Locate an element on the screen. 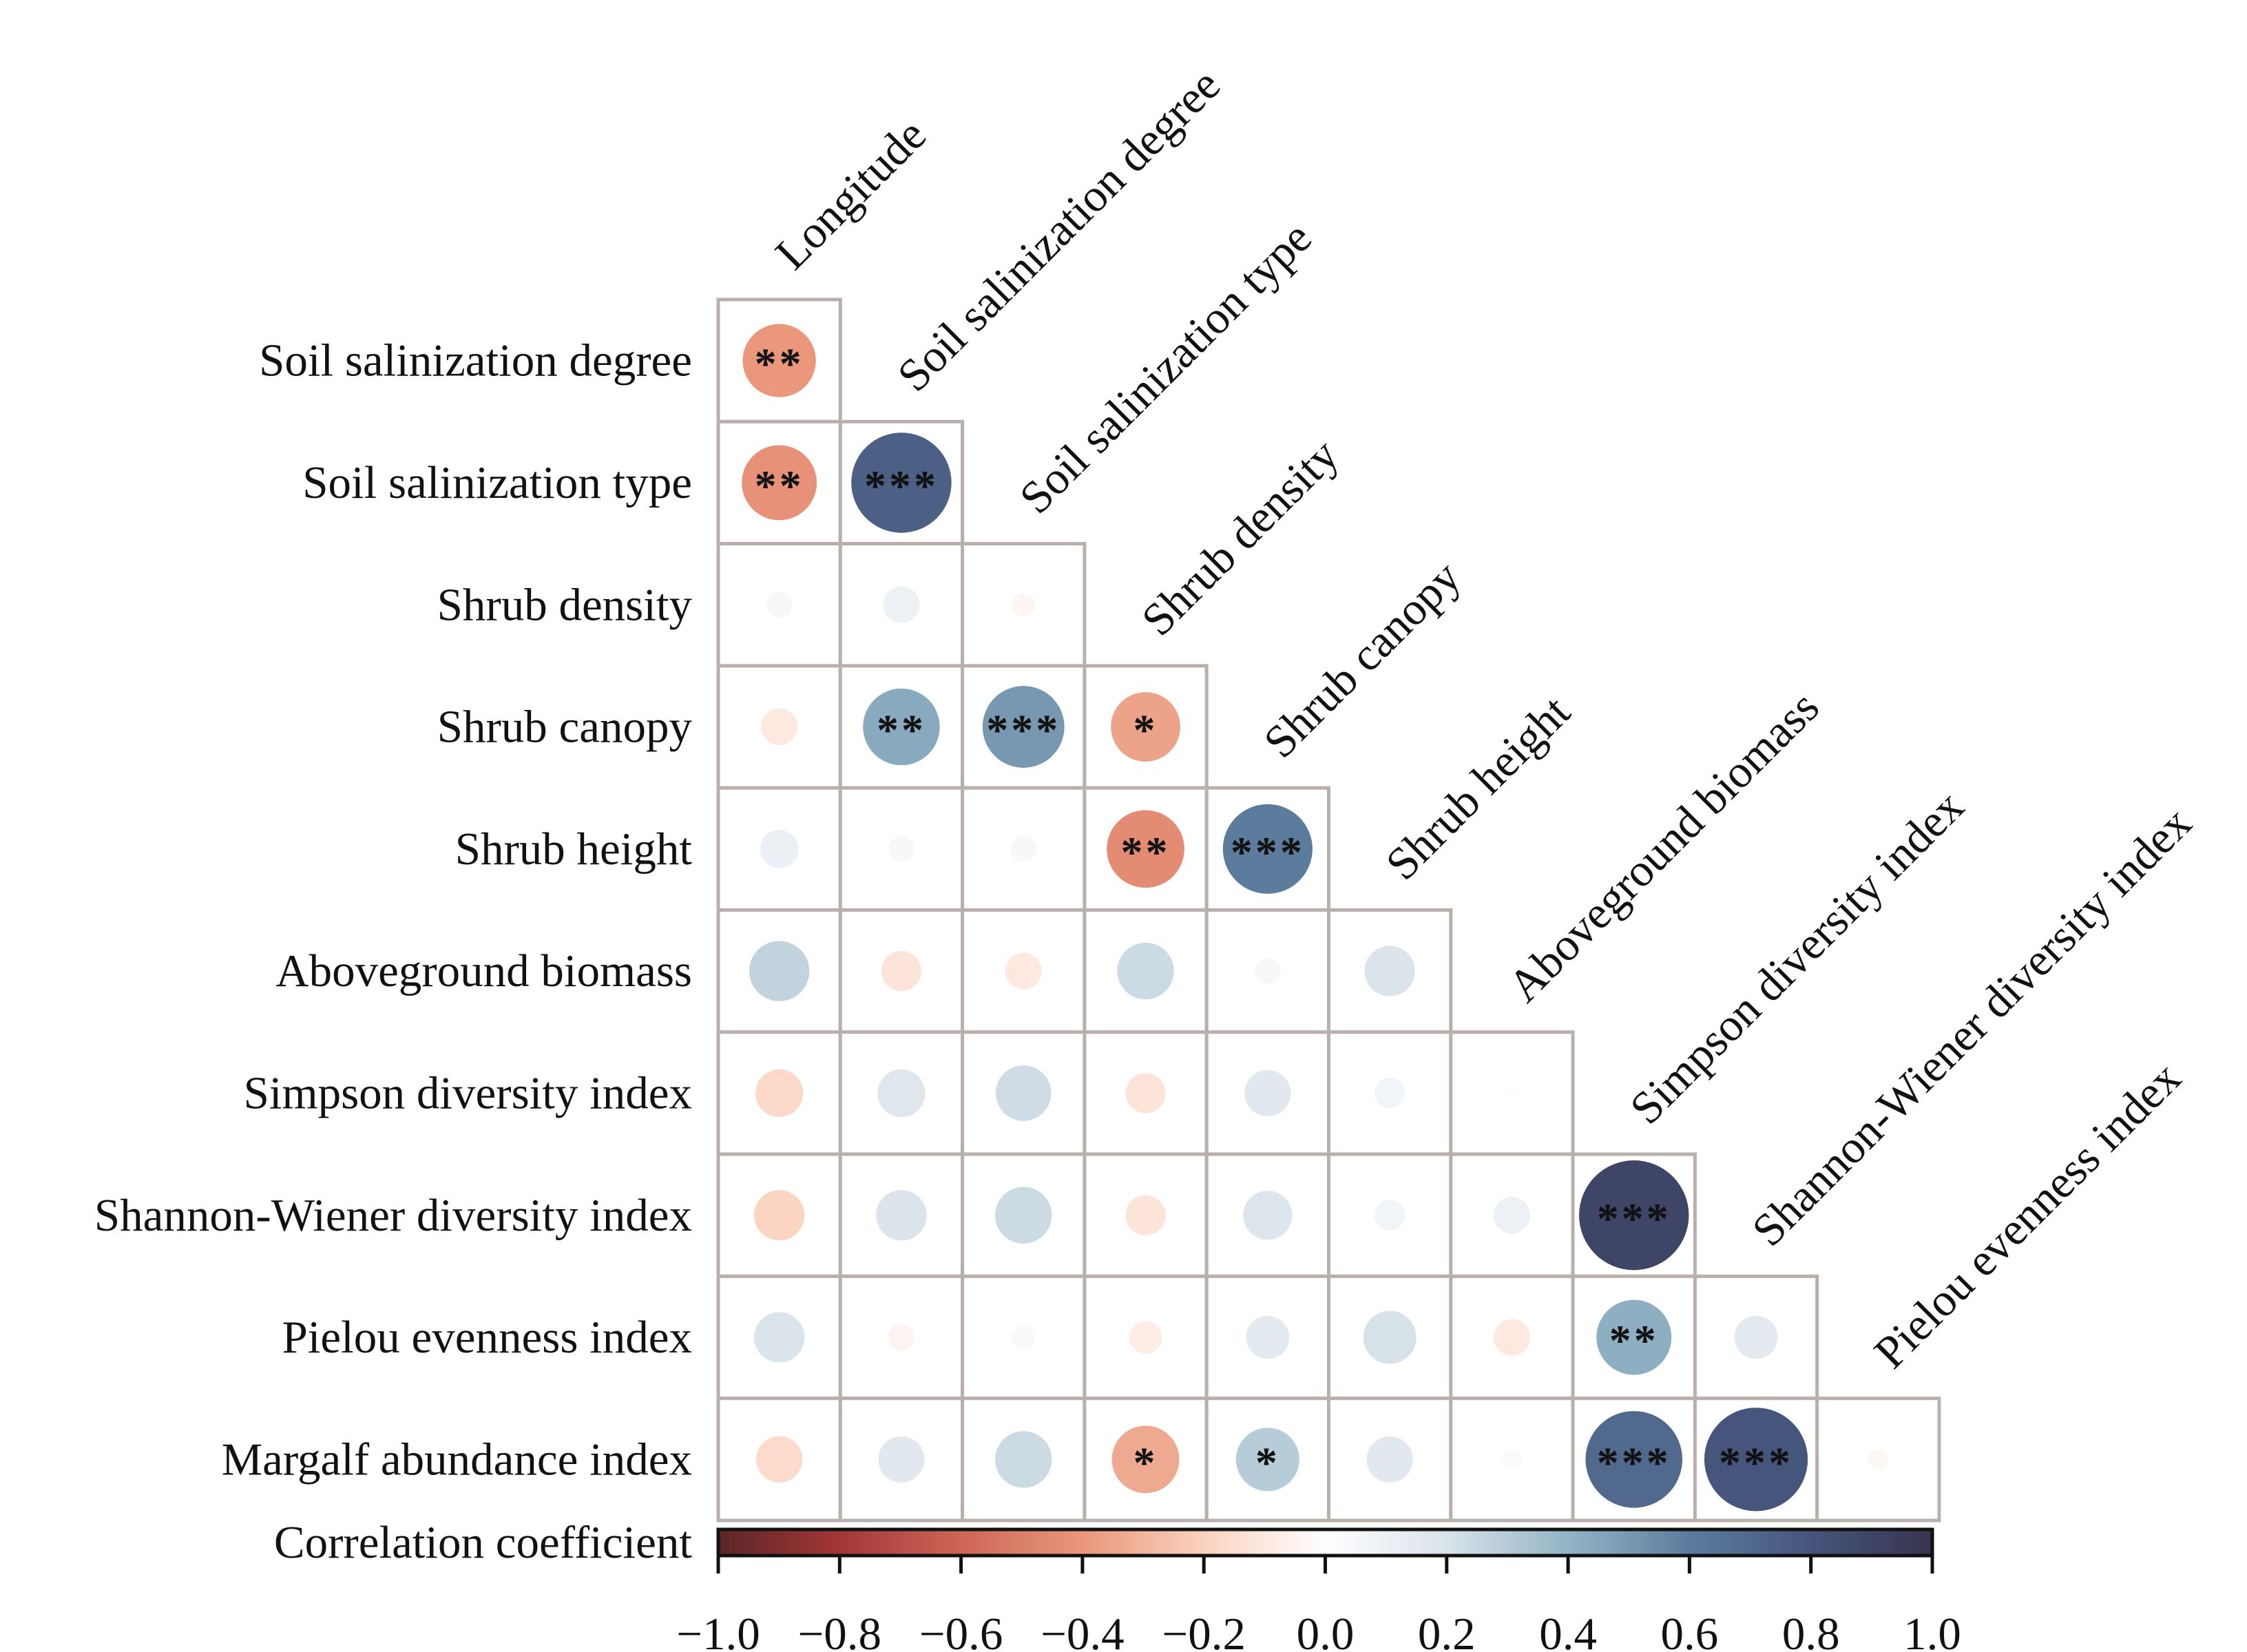 The image size is (2247, 1652). column-label-shrub-density: Shrub density is located at coordinates (1241, 537).